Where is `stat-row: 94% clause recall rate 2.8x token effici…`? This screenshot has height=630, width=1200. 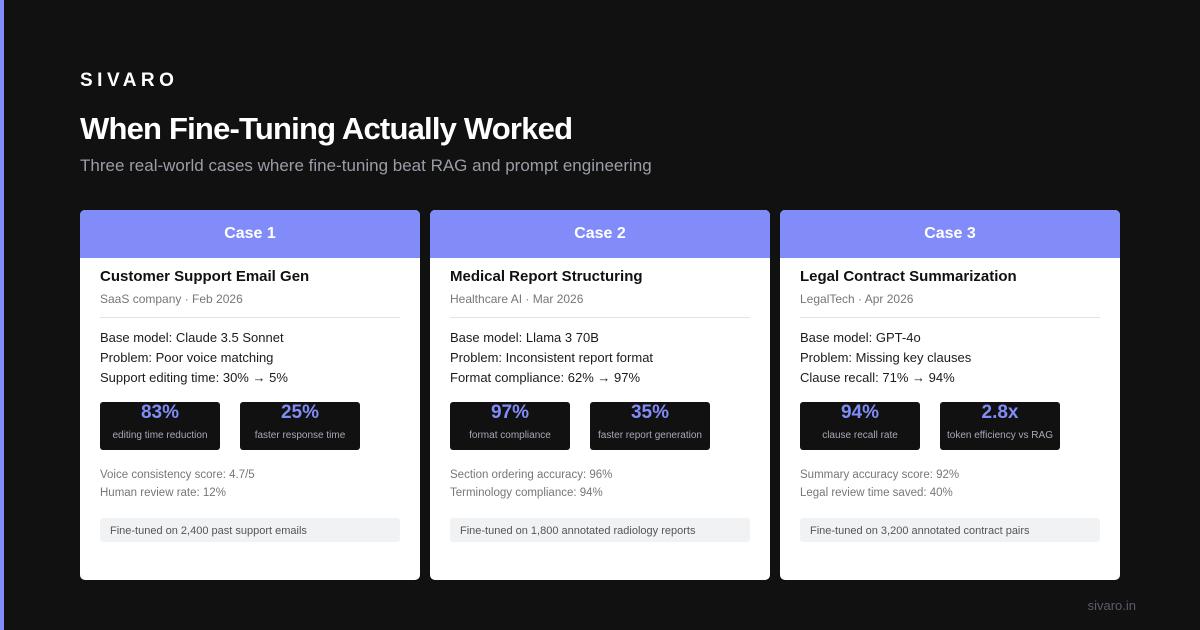
stat-row: 94% clause recall rate 2.8x token effici… is located at coordinates (950, 426).